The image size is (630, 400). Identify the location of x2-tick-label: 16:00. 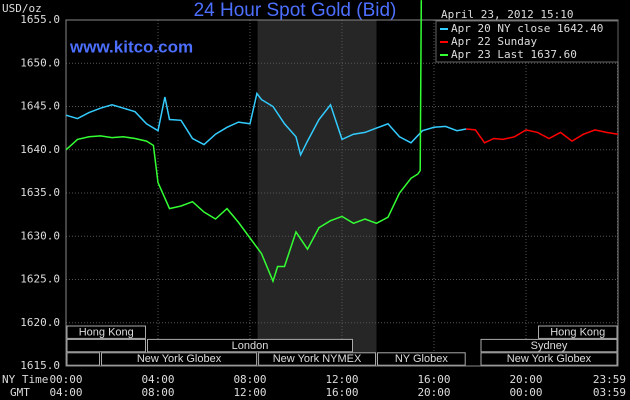
(341, 392).